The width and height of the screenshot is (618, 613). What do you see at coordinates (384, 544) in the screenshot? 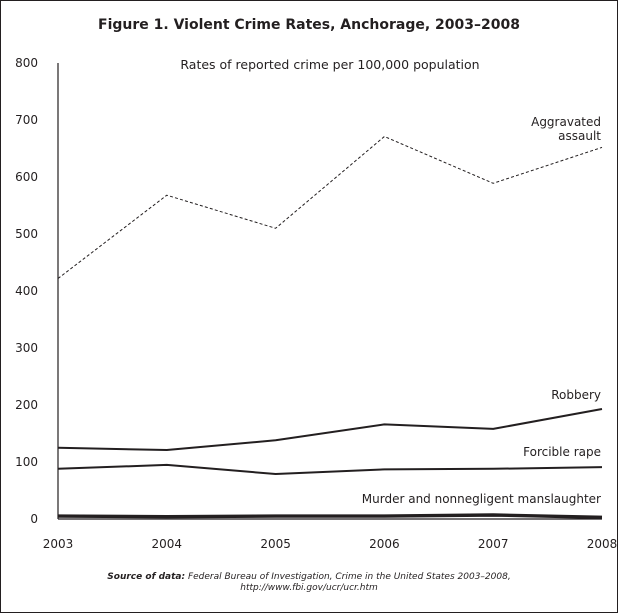
I see `x-tick-label: 2006` at bounding box center [384, 544].